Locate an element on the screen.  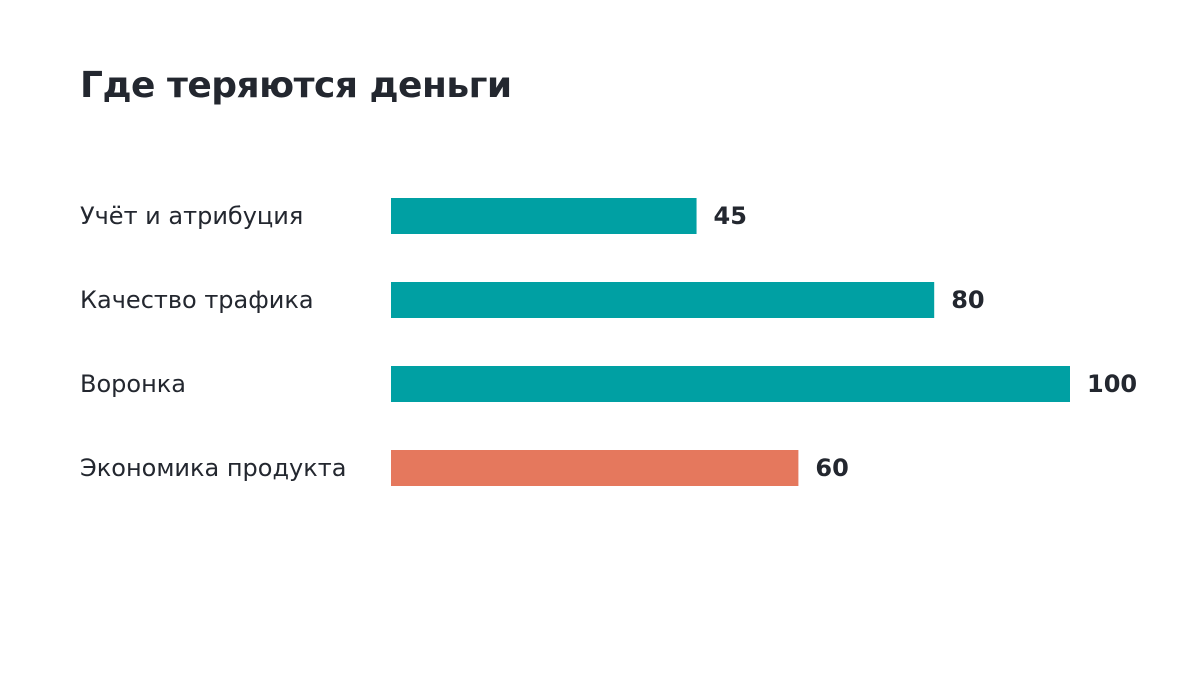
category-label: Качество трафика is located at coordinates (197, 300).